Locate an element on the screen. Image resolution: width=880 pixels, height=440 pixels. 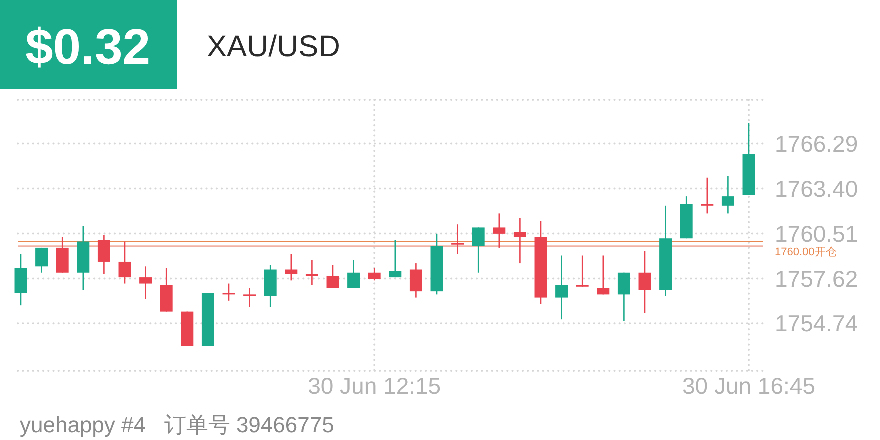
chart-title: XAU/USD is located at coordinates (273, 47).